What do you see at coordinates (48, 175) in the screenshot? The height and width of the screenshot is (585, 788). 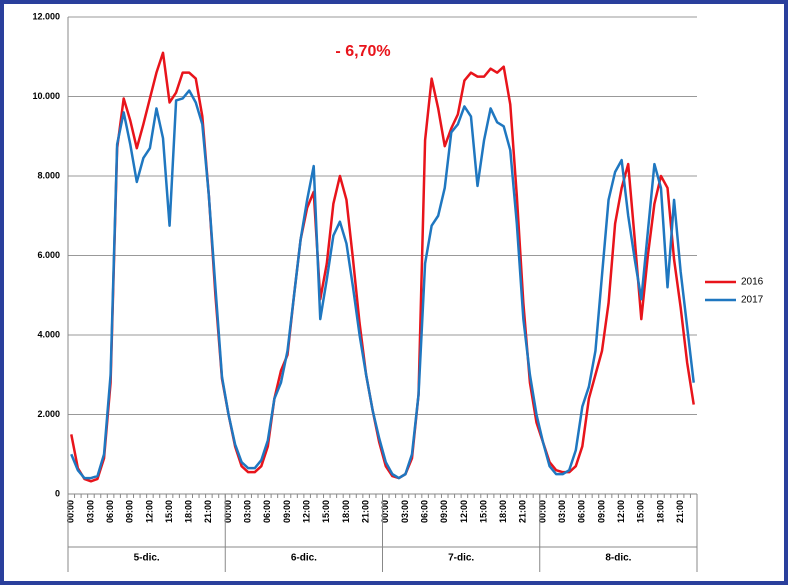 I see `y-tick-label: 8.000` at bounding box center [48, 175].